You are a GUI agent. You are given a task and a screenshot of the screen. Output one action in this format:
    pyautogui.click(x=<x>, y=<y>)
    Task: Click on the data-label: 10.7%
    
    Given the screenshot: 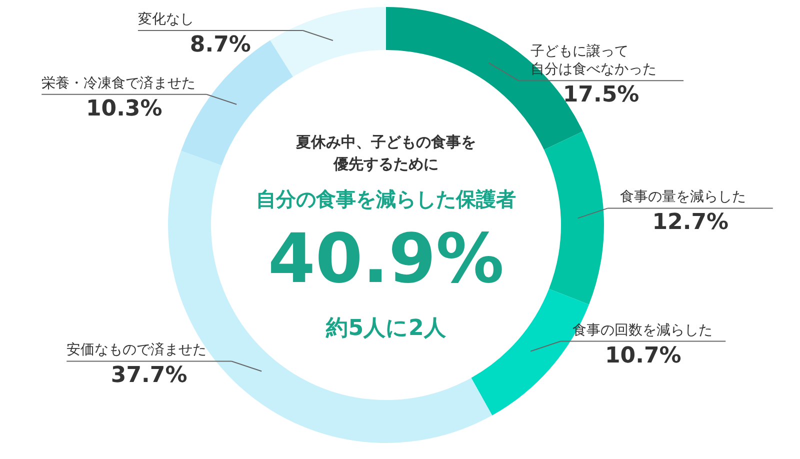 What is the action you would take?
    pyautogui.click(x=643, y=355)
    